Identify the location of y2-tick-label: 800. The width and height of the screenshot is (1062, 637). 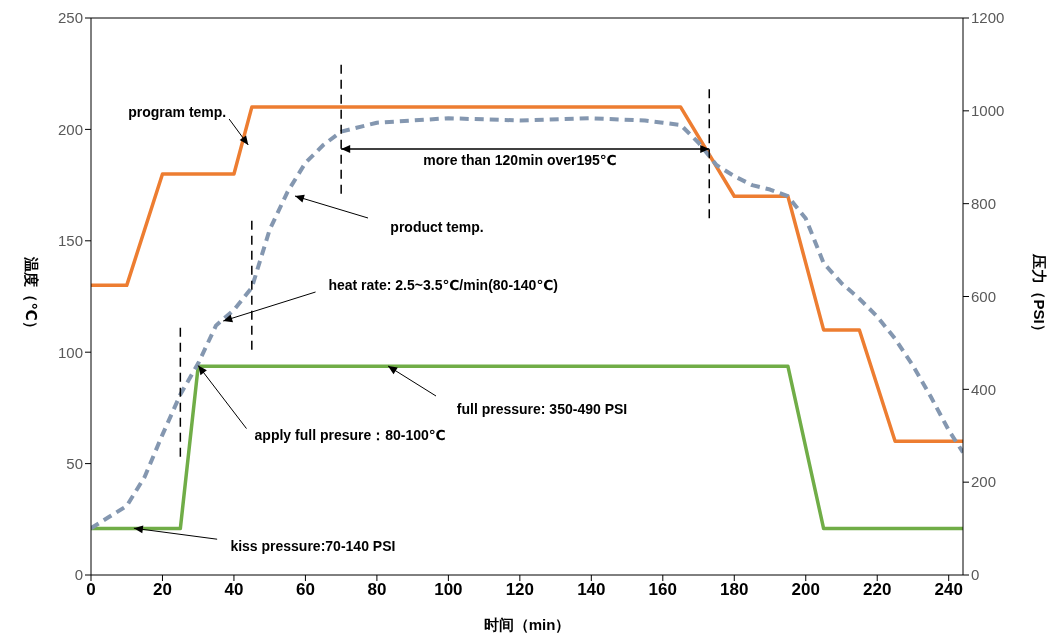
(984, 203).